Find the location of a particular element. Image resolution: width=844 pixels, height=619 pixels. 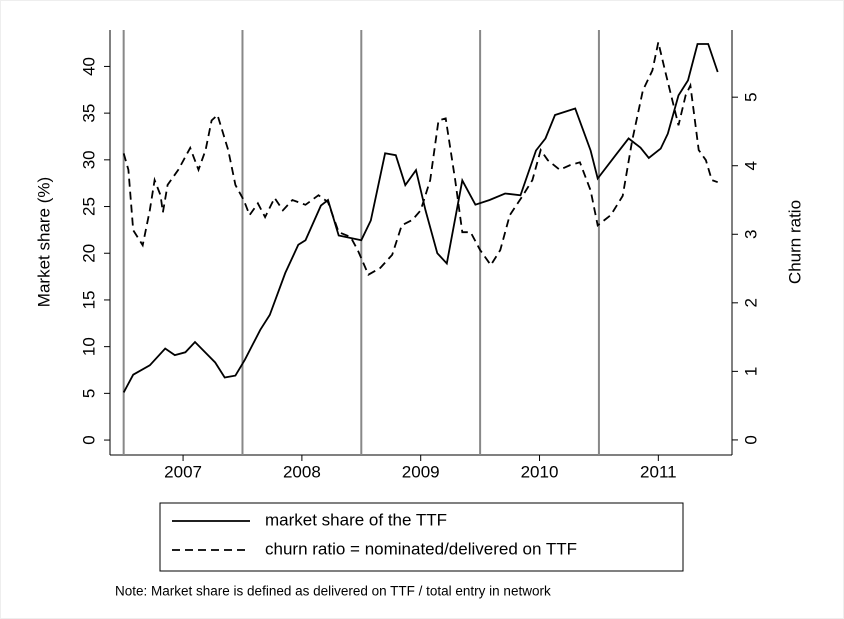

y-tick-label: 0 is located at coordinates (88, 439).